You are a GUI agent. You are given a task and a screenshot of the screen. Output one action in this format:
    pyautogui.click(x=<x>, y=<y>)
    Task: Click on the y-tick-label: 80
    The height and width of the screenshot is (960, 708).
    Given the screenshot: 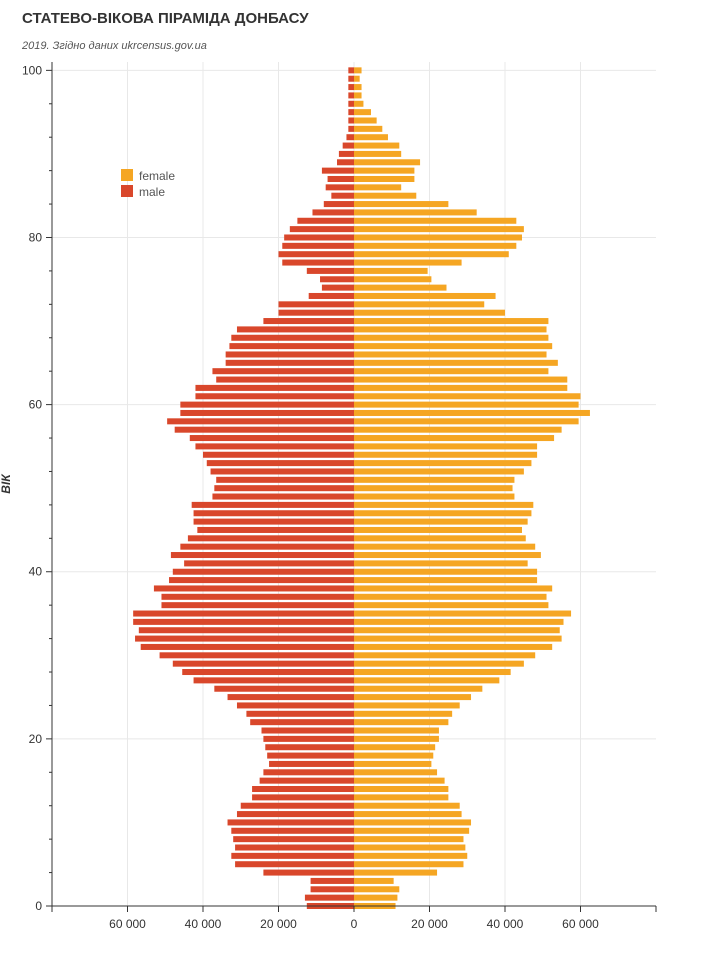 What is the action you would take?
    pyautogui.click(x=36, y=237)
    